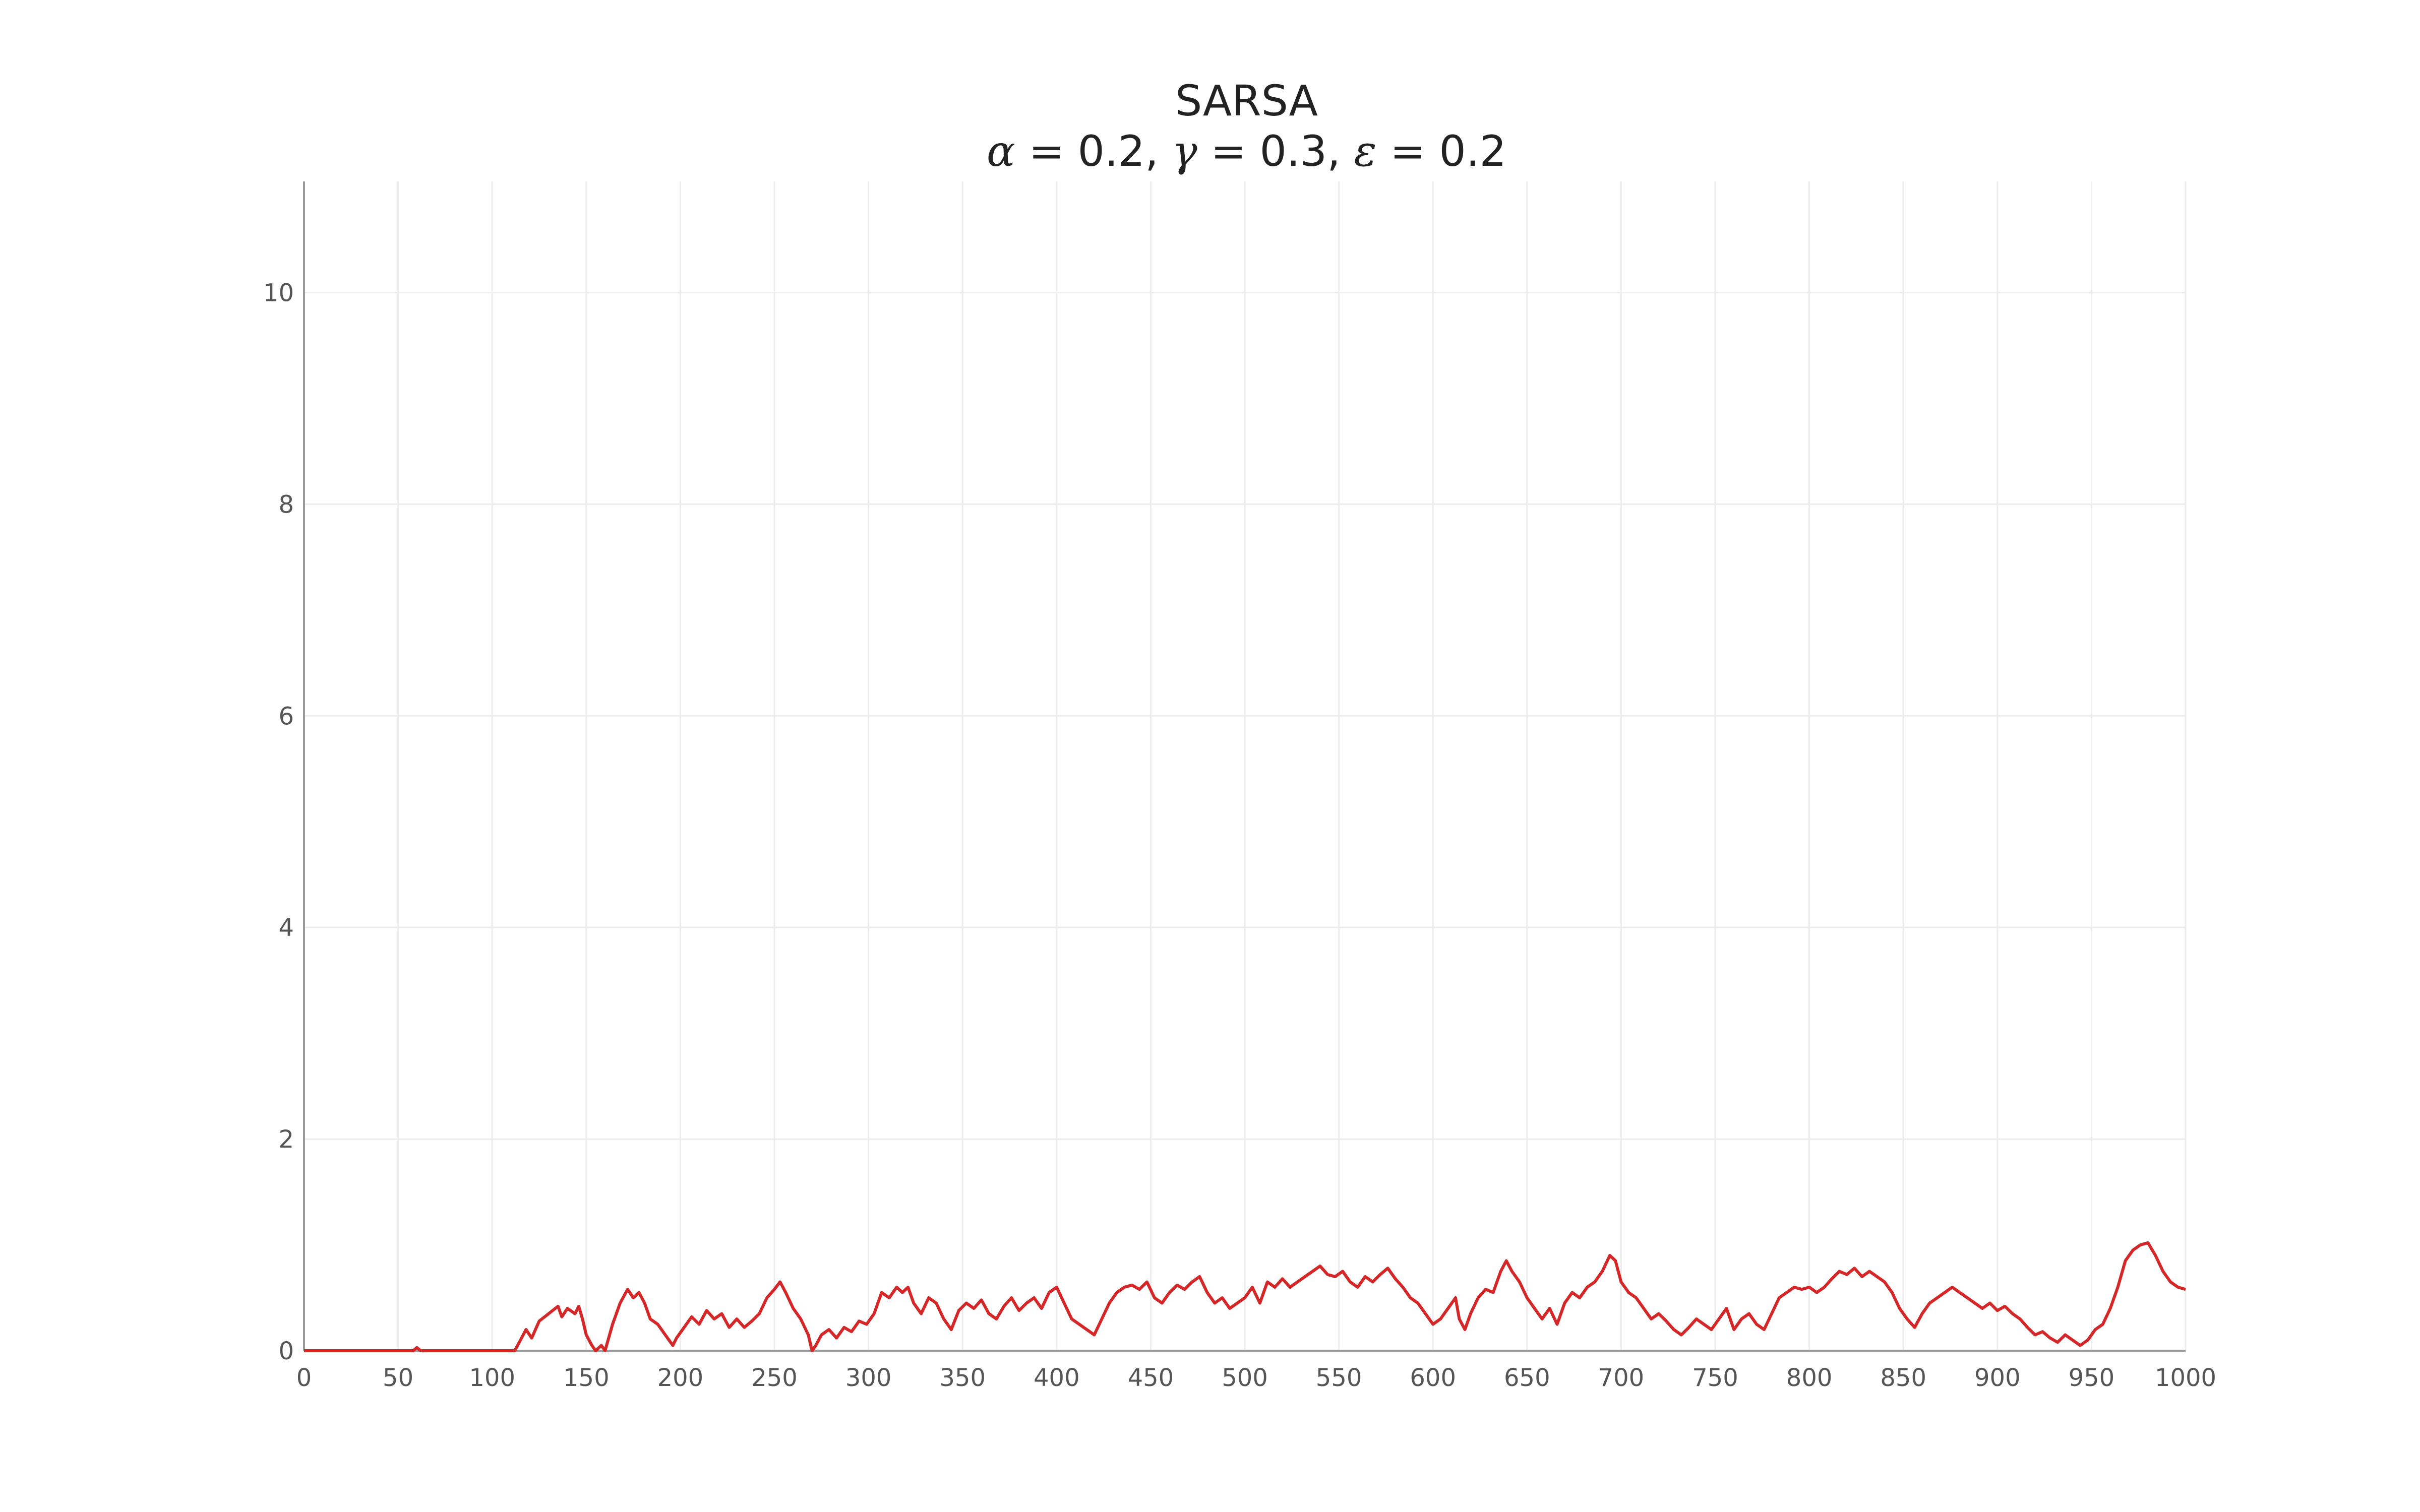 This screenshot has width=2420, height=1512. Describe the element at coordinates (1184, 152) in the screenshot. I see `subtitle-part: γ` at that location.